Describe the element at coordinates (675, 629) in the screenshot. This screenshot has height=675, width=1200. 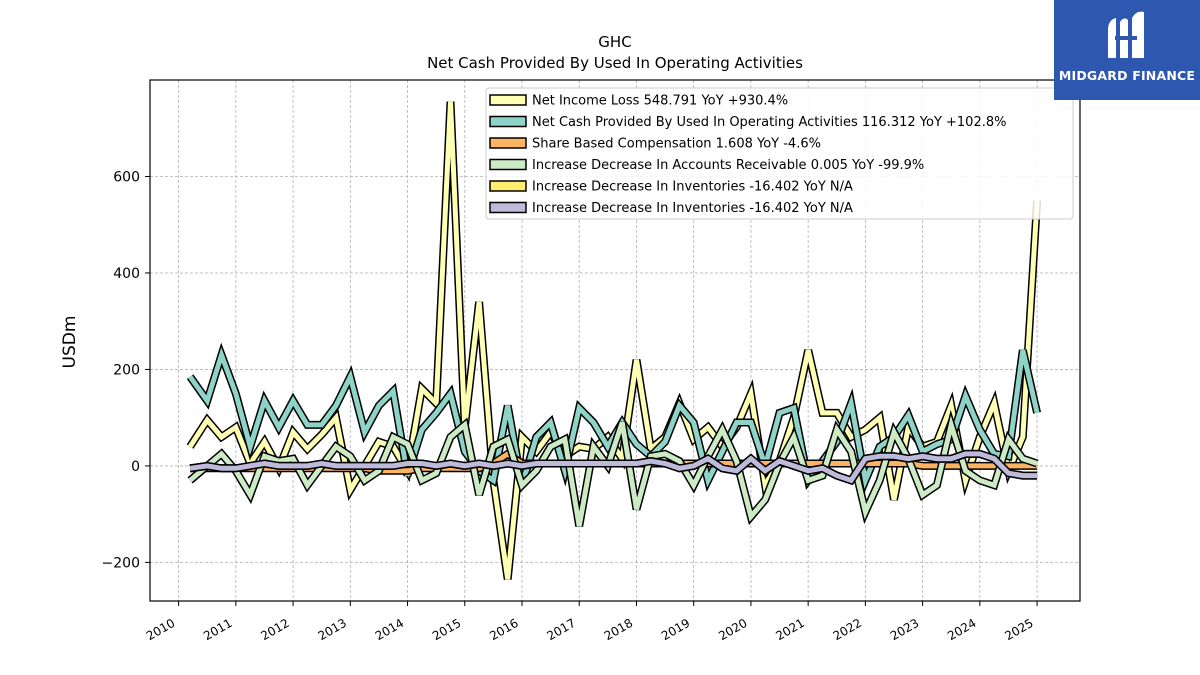
I see `x-tick-label: 2019` at that location.